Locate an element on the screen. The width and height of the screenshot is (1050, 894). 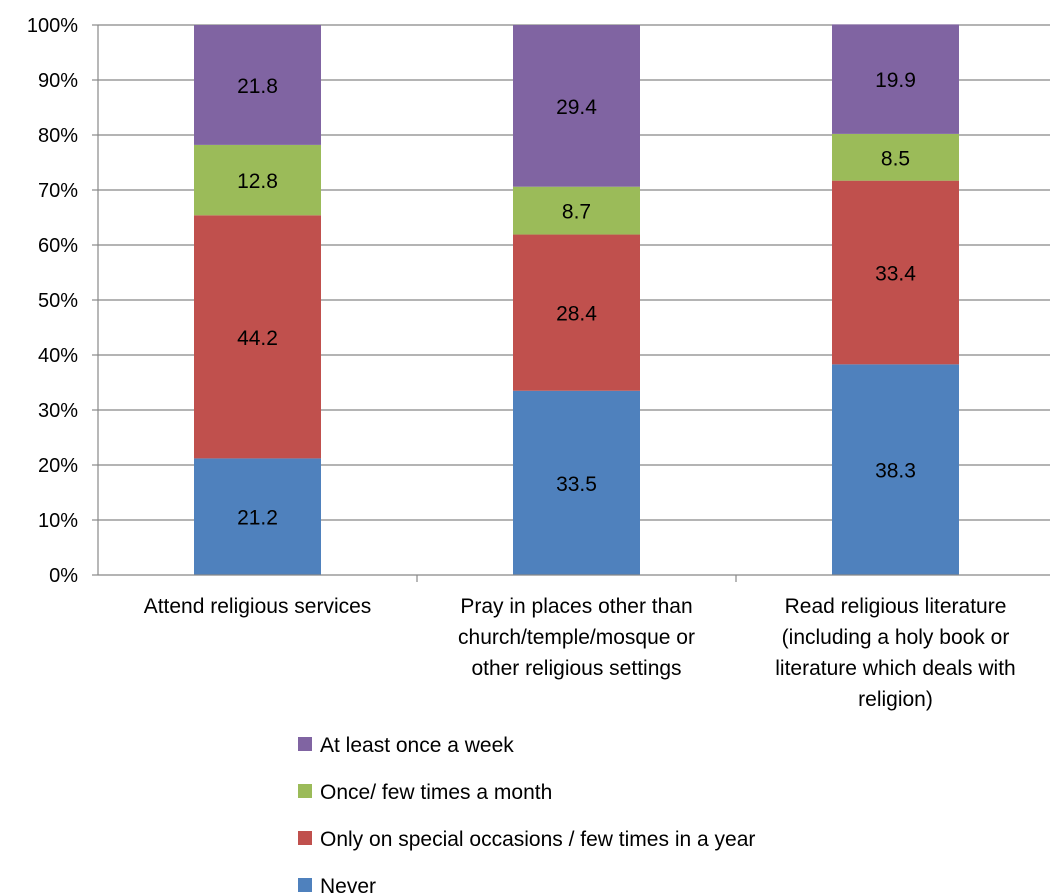
legend-item: Never is located at coordinates (337, 884).